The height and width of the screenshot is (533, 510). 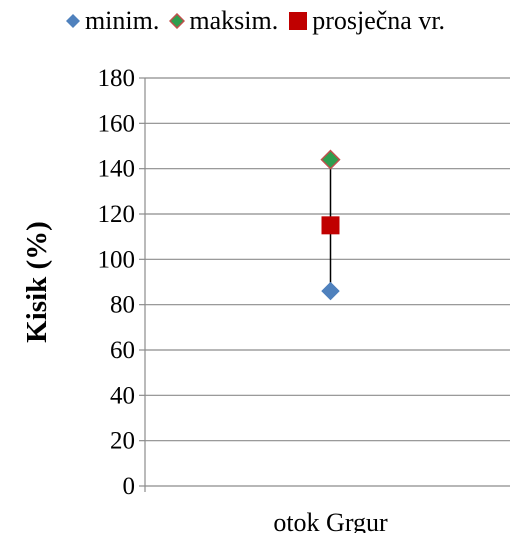 I want to click on legend-item-min: minim., so click(x=112, y=21).